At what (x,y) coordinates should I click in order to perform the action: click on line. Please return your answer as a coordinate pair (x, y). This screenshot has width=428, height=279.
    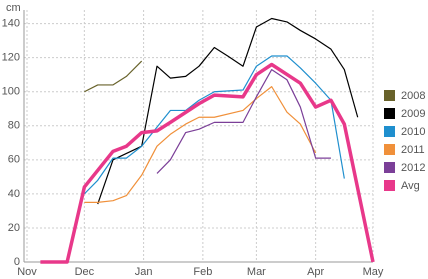
    Looking at the image, I should click on (113, 76).